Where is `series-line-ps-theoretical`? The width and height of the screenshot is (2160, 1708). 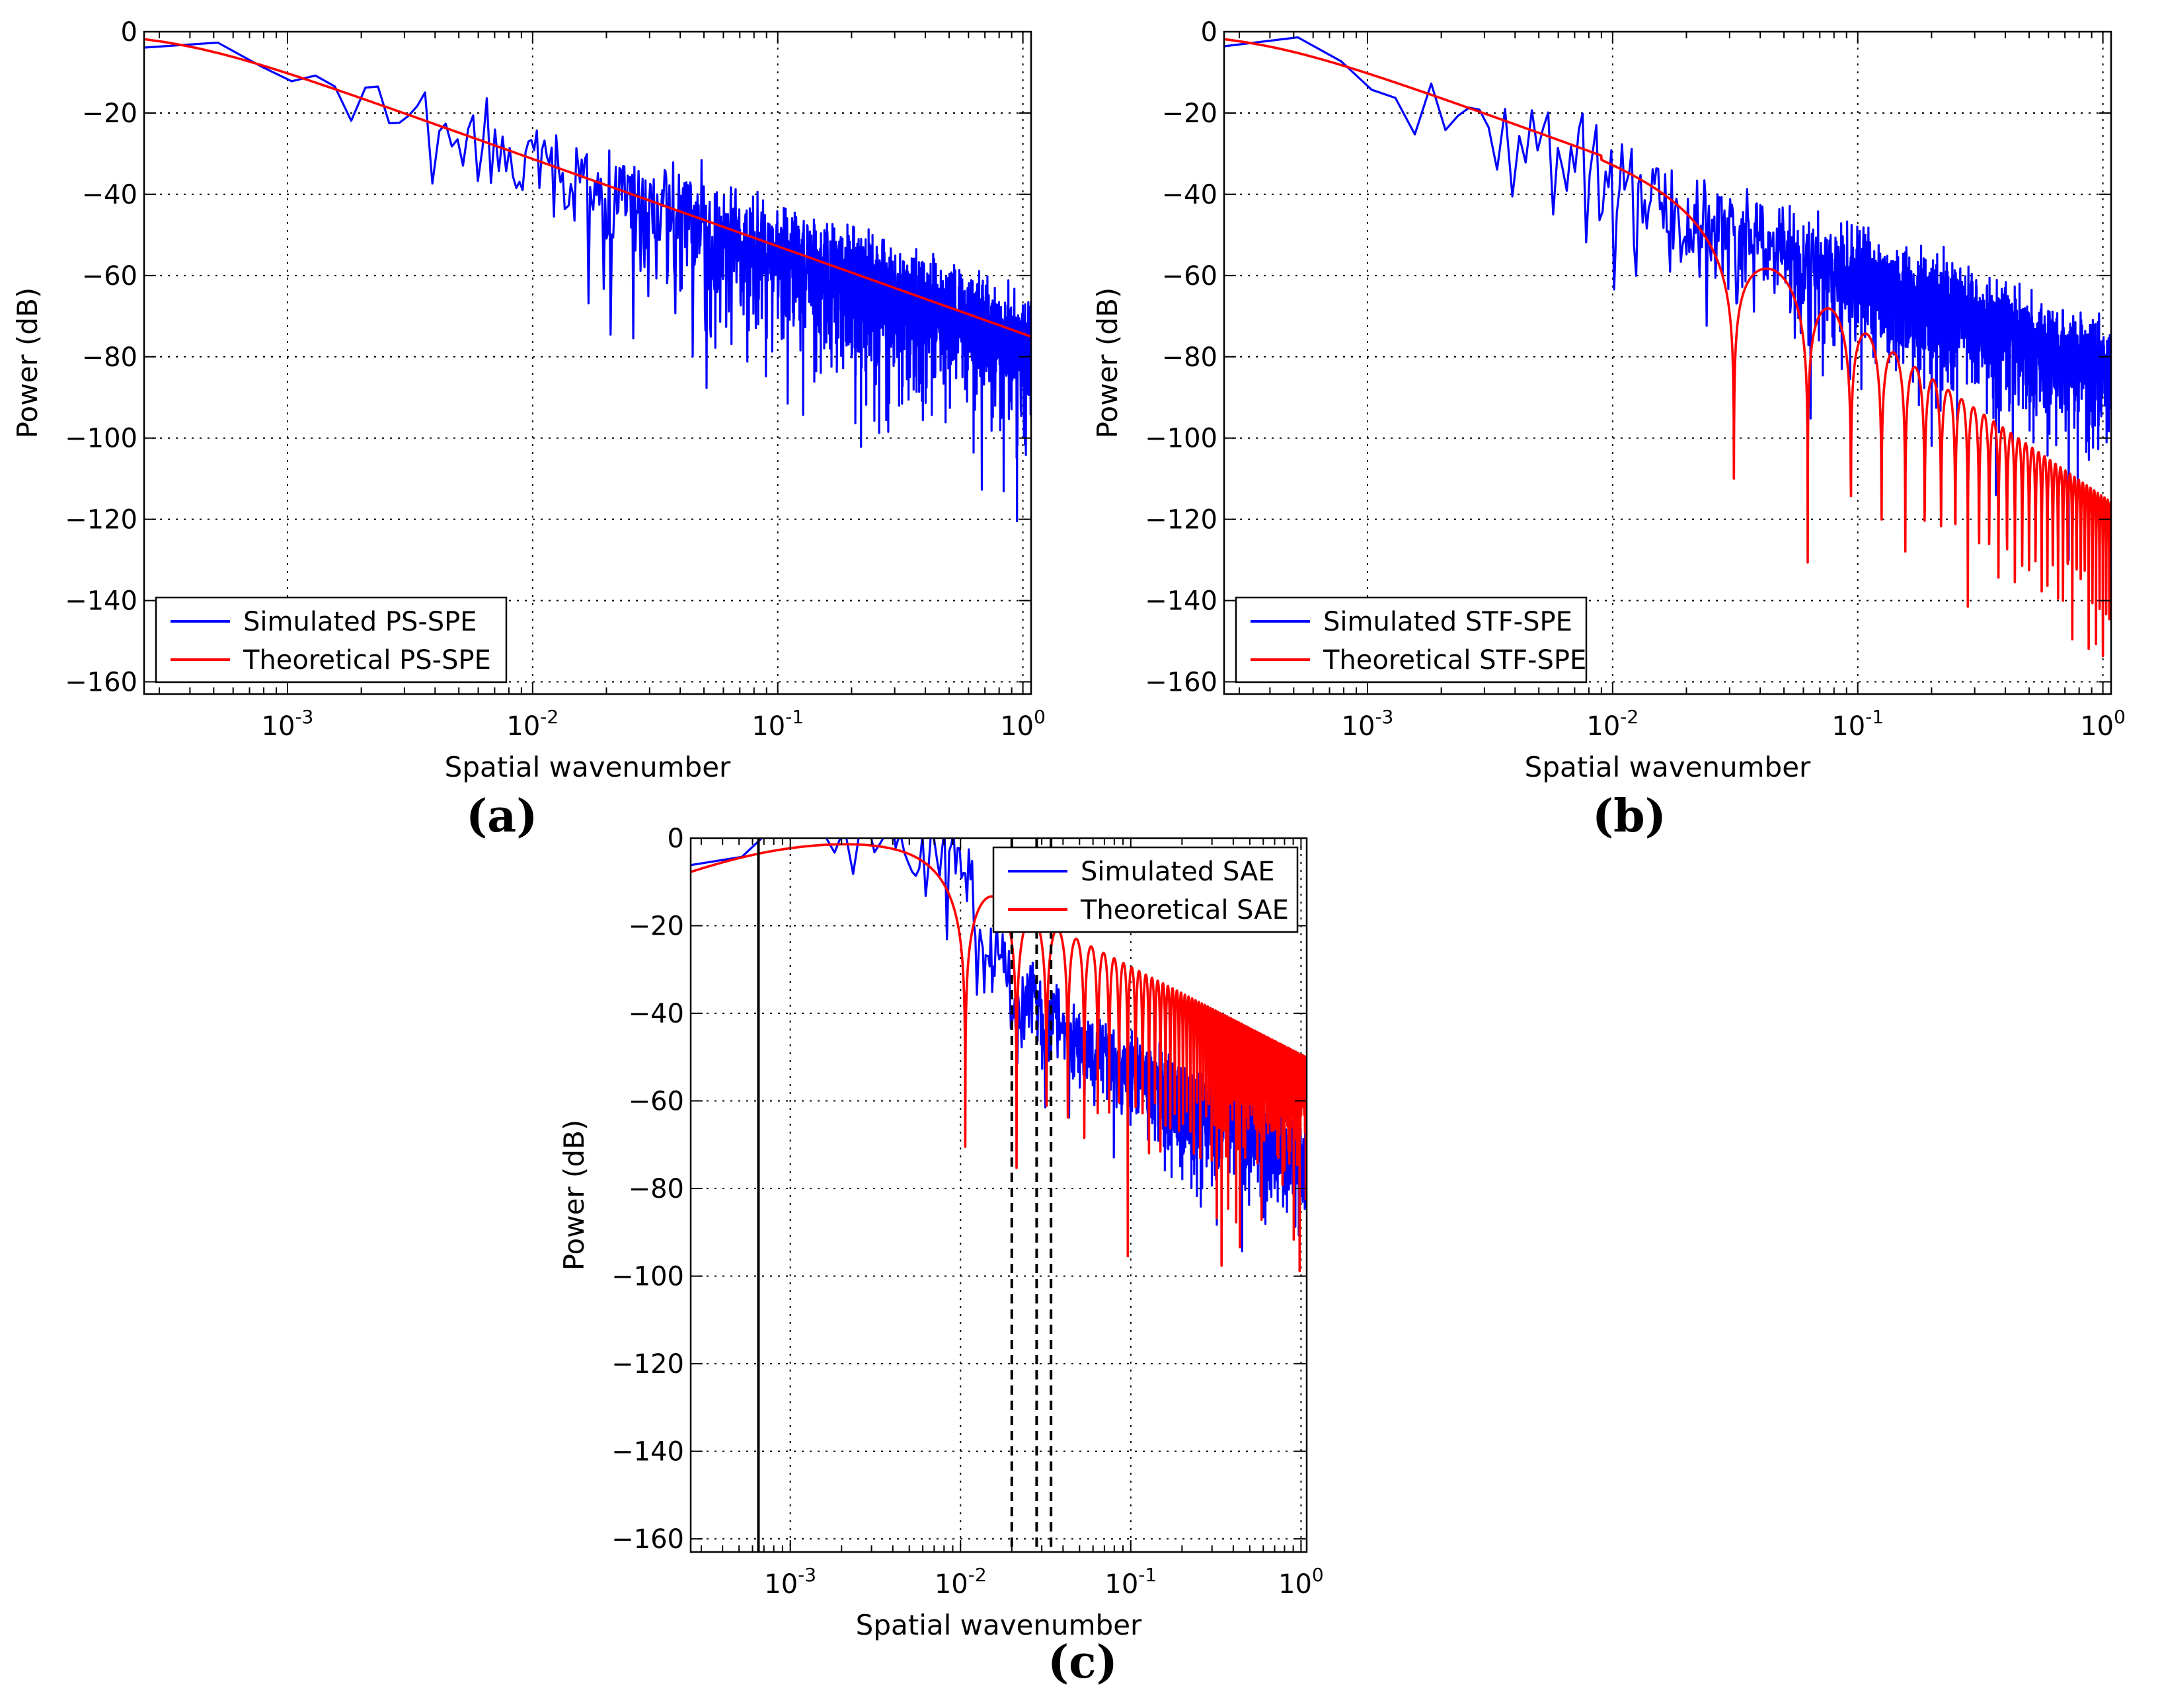
series-line-ps-theoretical is located at coordinates (587, 188).